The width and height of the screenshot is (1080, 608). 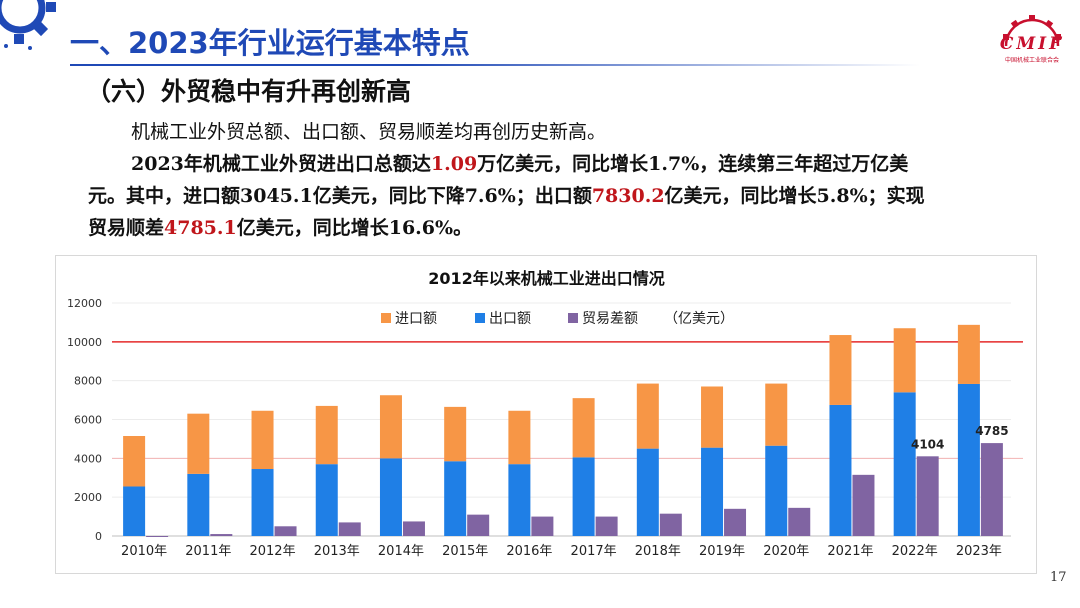 What do you see at coordinates (84, 303) in the screenshot?
I see `y-tick-label: 12000` at bounding box center [84, 303].